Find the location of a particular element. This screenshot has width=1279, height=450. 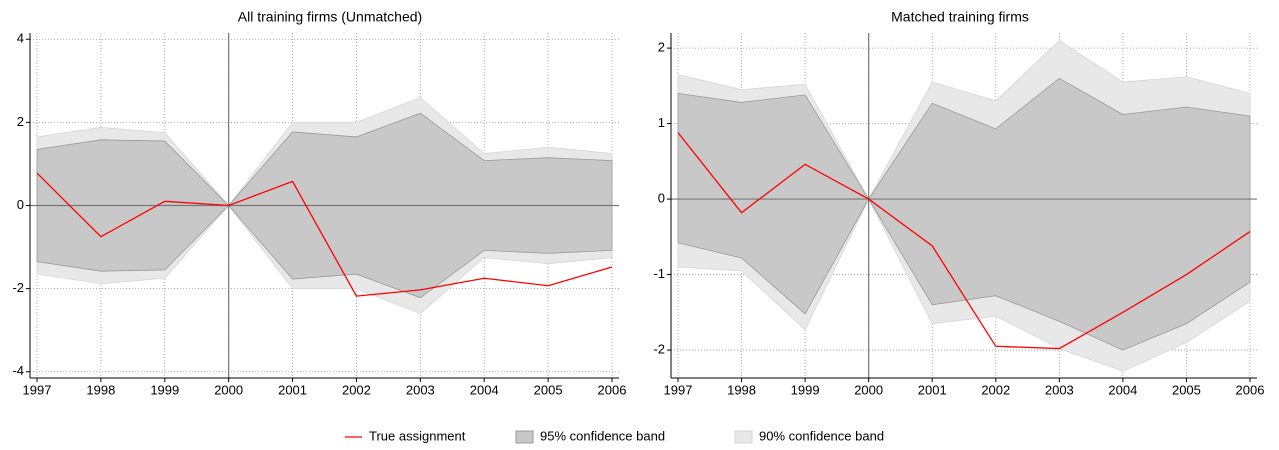

y-tick-label: 1 is located at coordinates (661, 122).